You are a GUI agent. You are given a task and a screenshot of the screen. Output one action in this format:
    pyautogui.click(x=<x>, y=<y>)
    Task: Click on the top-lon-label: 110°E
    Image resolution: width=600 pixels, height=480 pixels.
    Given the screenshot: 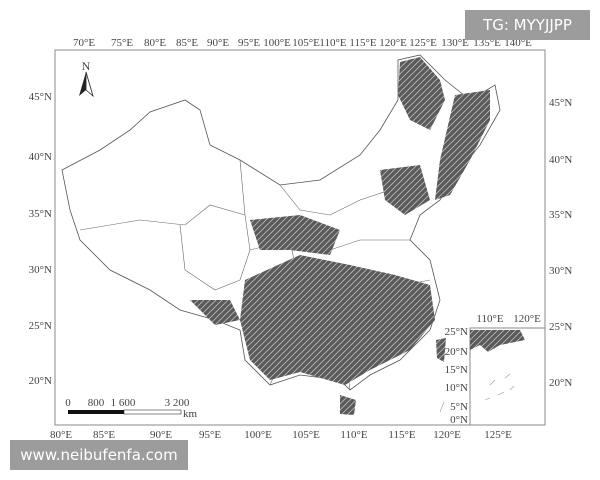 What is the action you would take?
    pyautogui.click(x=333, y=43)
    